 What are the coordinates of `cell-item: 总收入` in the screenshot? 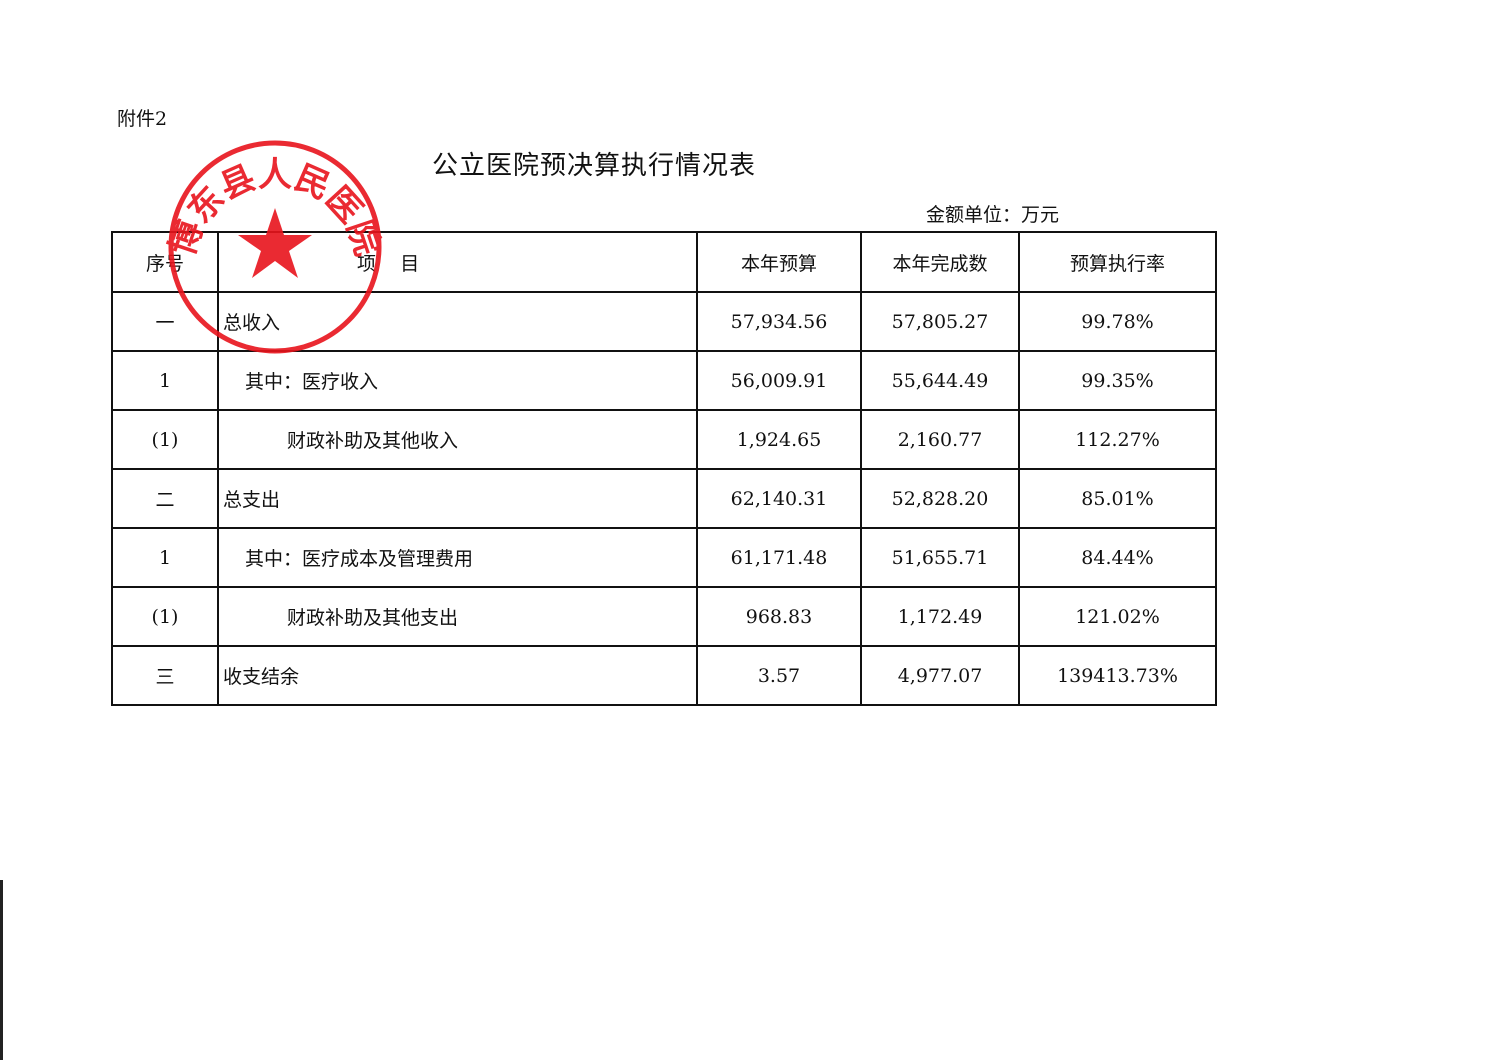 It's located at (457, 321).